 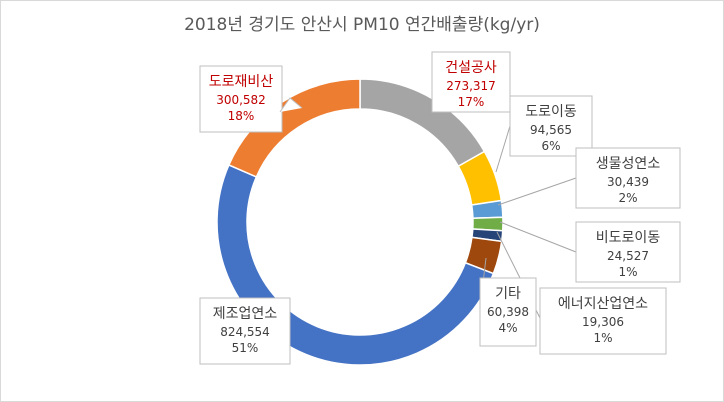 I want to click on slice-value-4: 19,306, so click(x=603, y=322).